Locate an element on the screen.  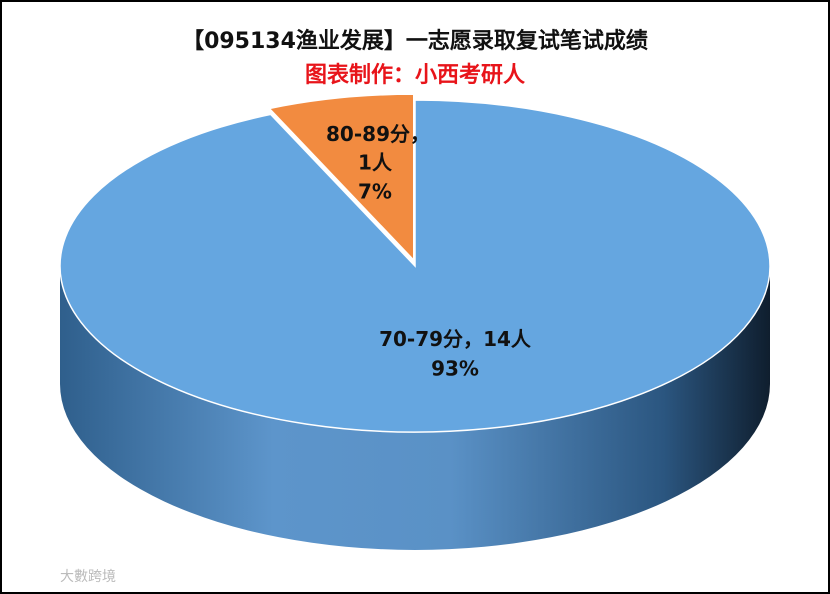
watermark: 大數跨境 is located at coordinates (88, 577).